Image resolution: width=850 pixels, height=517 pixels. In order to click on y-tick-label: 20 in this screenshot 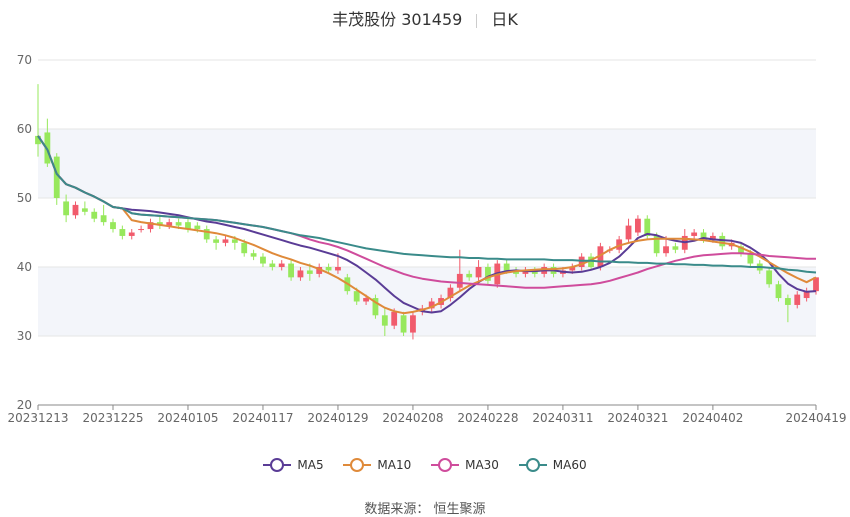, I will do `click(24, 405)`.